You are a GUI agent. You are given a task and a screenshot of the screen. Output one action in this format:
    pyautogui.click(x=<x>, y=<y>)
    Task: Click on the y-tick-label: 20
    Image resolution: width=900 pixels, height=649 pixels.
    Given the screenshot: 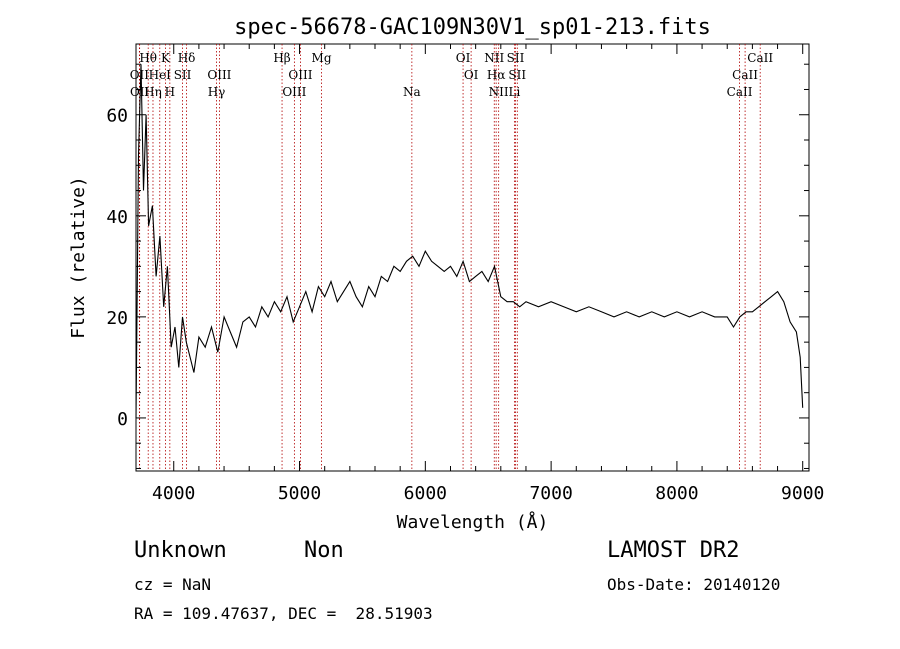 What is the action you would take?
    pyautogui.click(x=117, y=318)
    